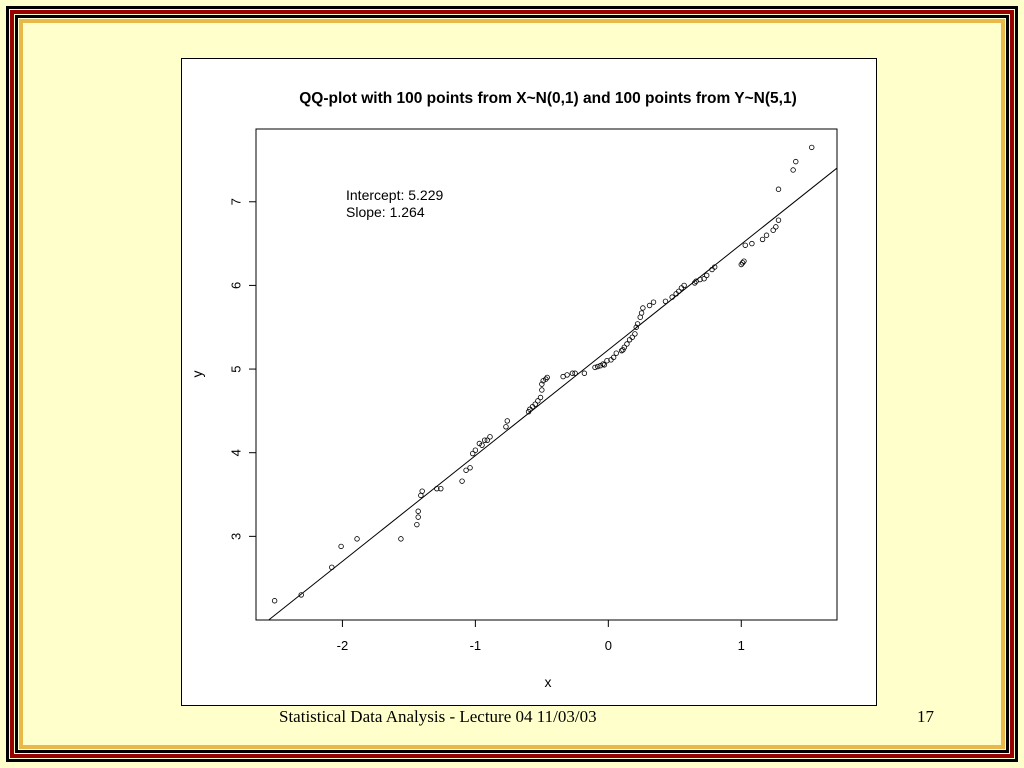  What do you see at coordinates (741, 645) in the screenshot?
I see `x-tick-label: 1` at bounding box center [741, 645].